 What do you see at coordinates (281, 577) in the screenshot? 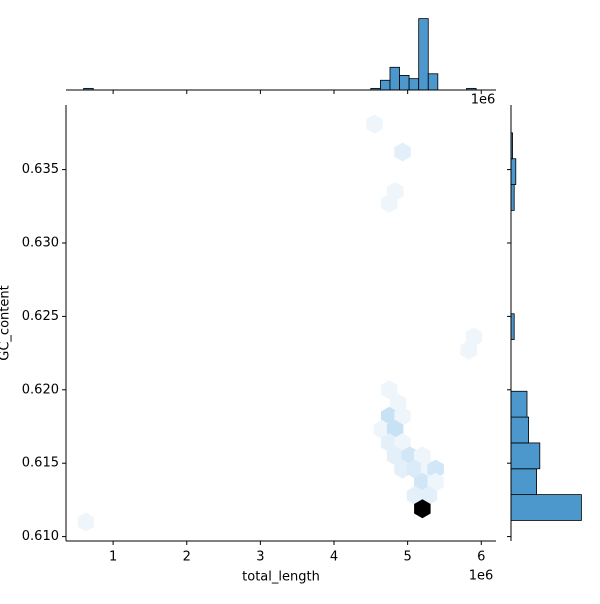
I see `x-axis-label: total_length` at bounding box center [281, 577].